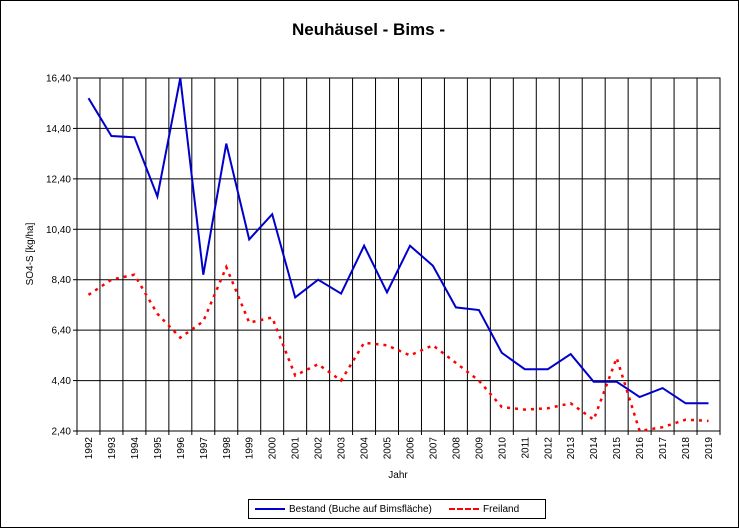  Describe the element at coordinates (640, 448) in the screenshot. I see `x-tick-label: 2016` at that location.